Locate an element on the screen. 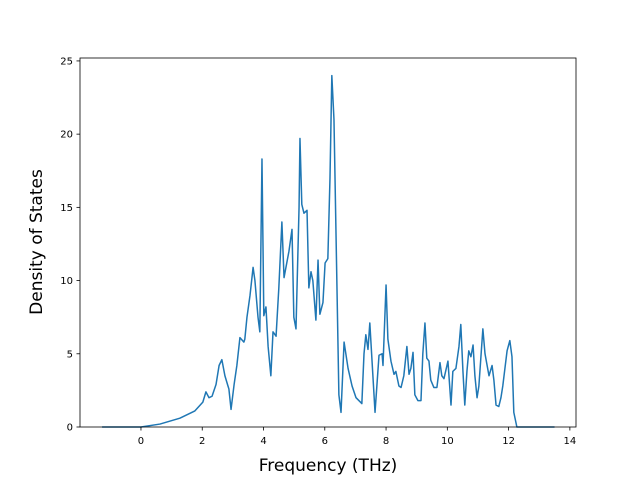 The image size is (640, 480). x-axis-label: Frequency (THz) is located at coordinates (328, 466).